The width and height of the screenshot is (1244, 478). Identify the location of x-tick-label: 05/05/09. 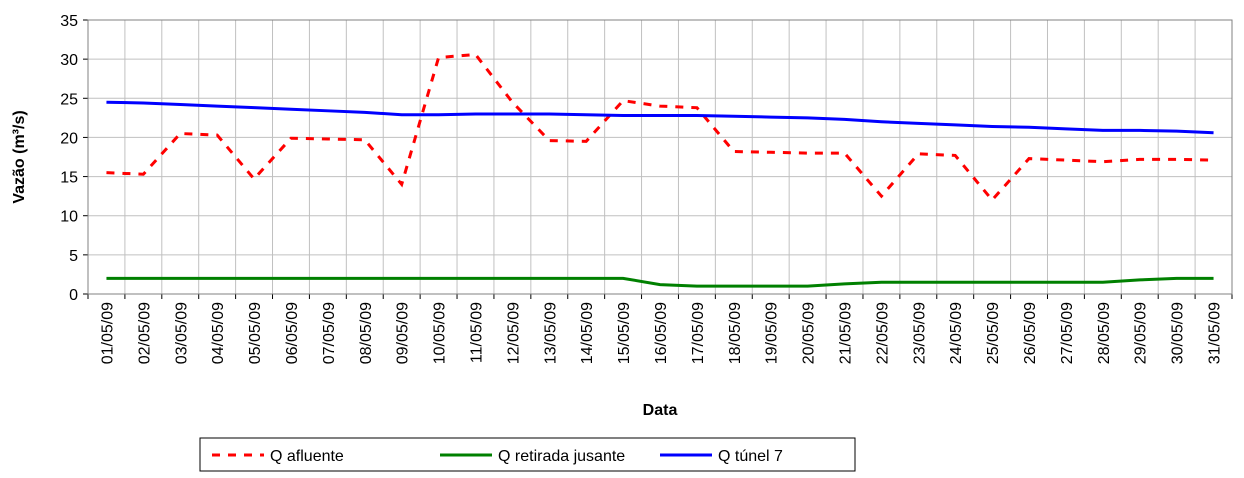
(255, 333).